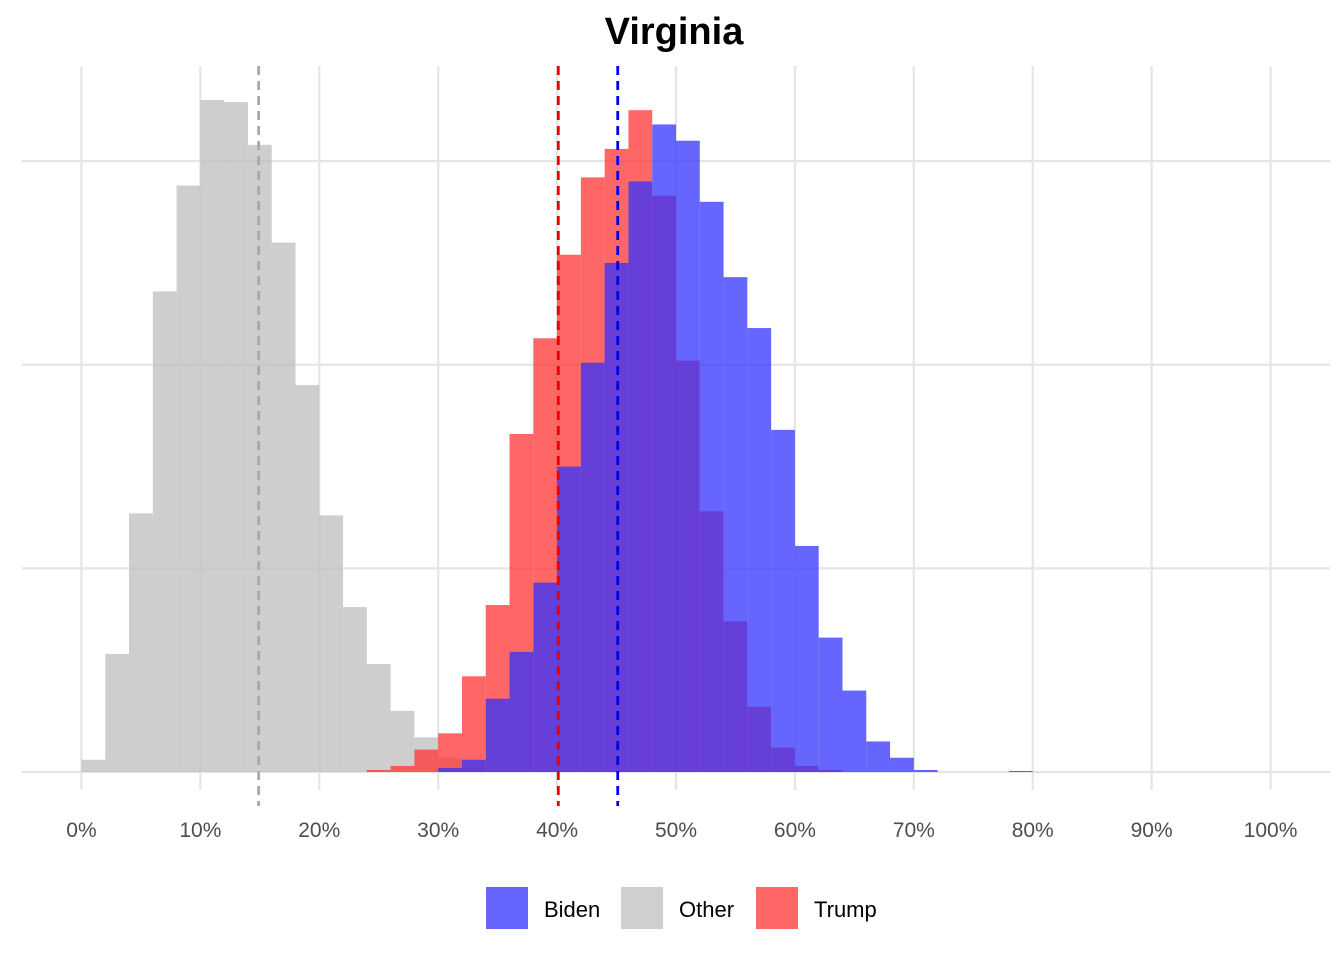  Describe the element at coordinates (438, 830) in the screenshot. I see `x-tick-label-3: 30%` at that location.